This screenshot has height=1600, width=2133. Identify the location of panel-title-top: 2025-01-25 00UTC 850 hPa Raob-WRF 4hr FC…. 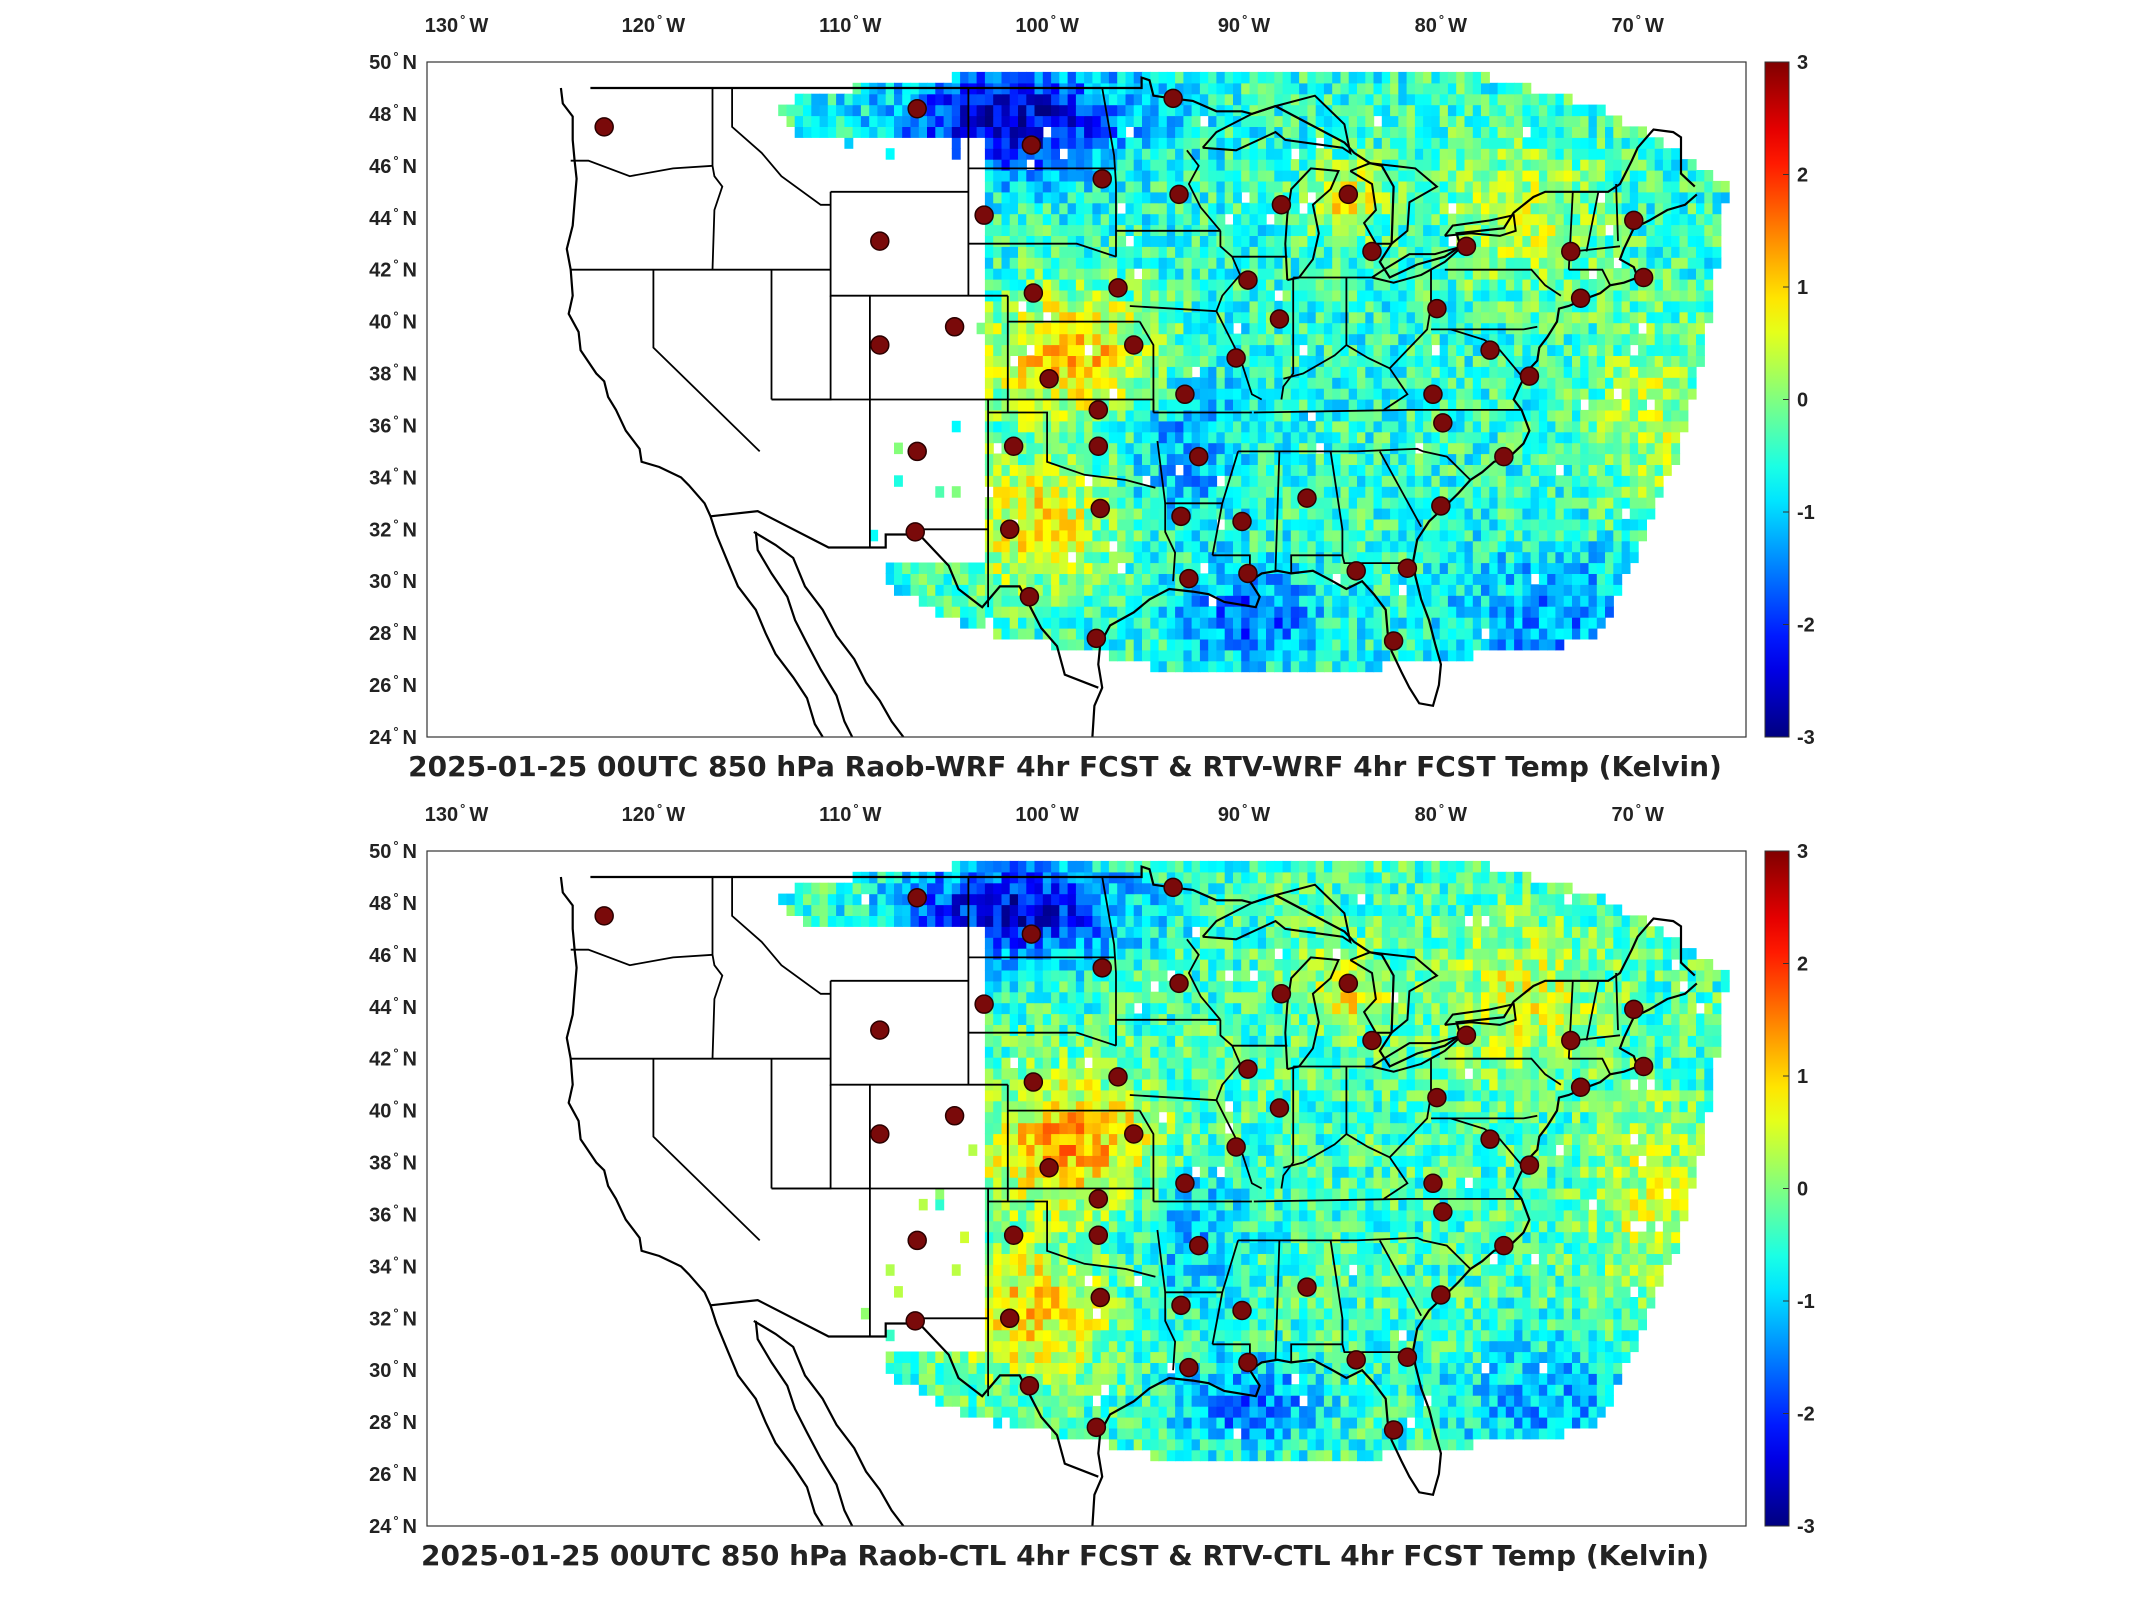
(1065, 766).